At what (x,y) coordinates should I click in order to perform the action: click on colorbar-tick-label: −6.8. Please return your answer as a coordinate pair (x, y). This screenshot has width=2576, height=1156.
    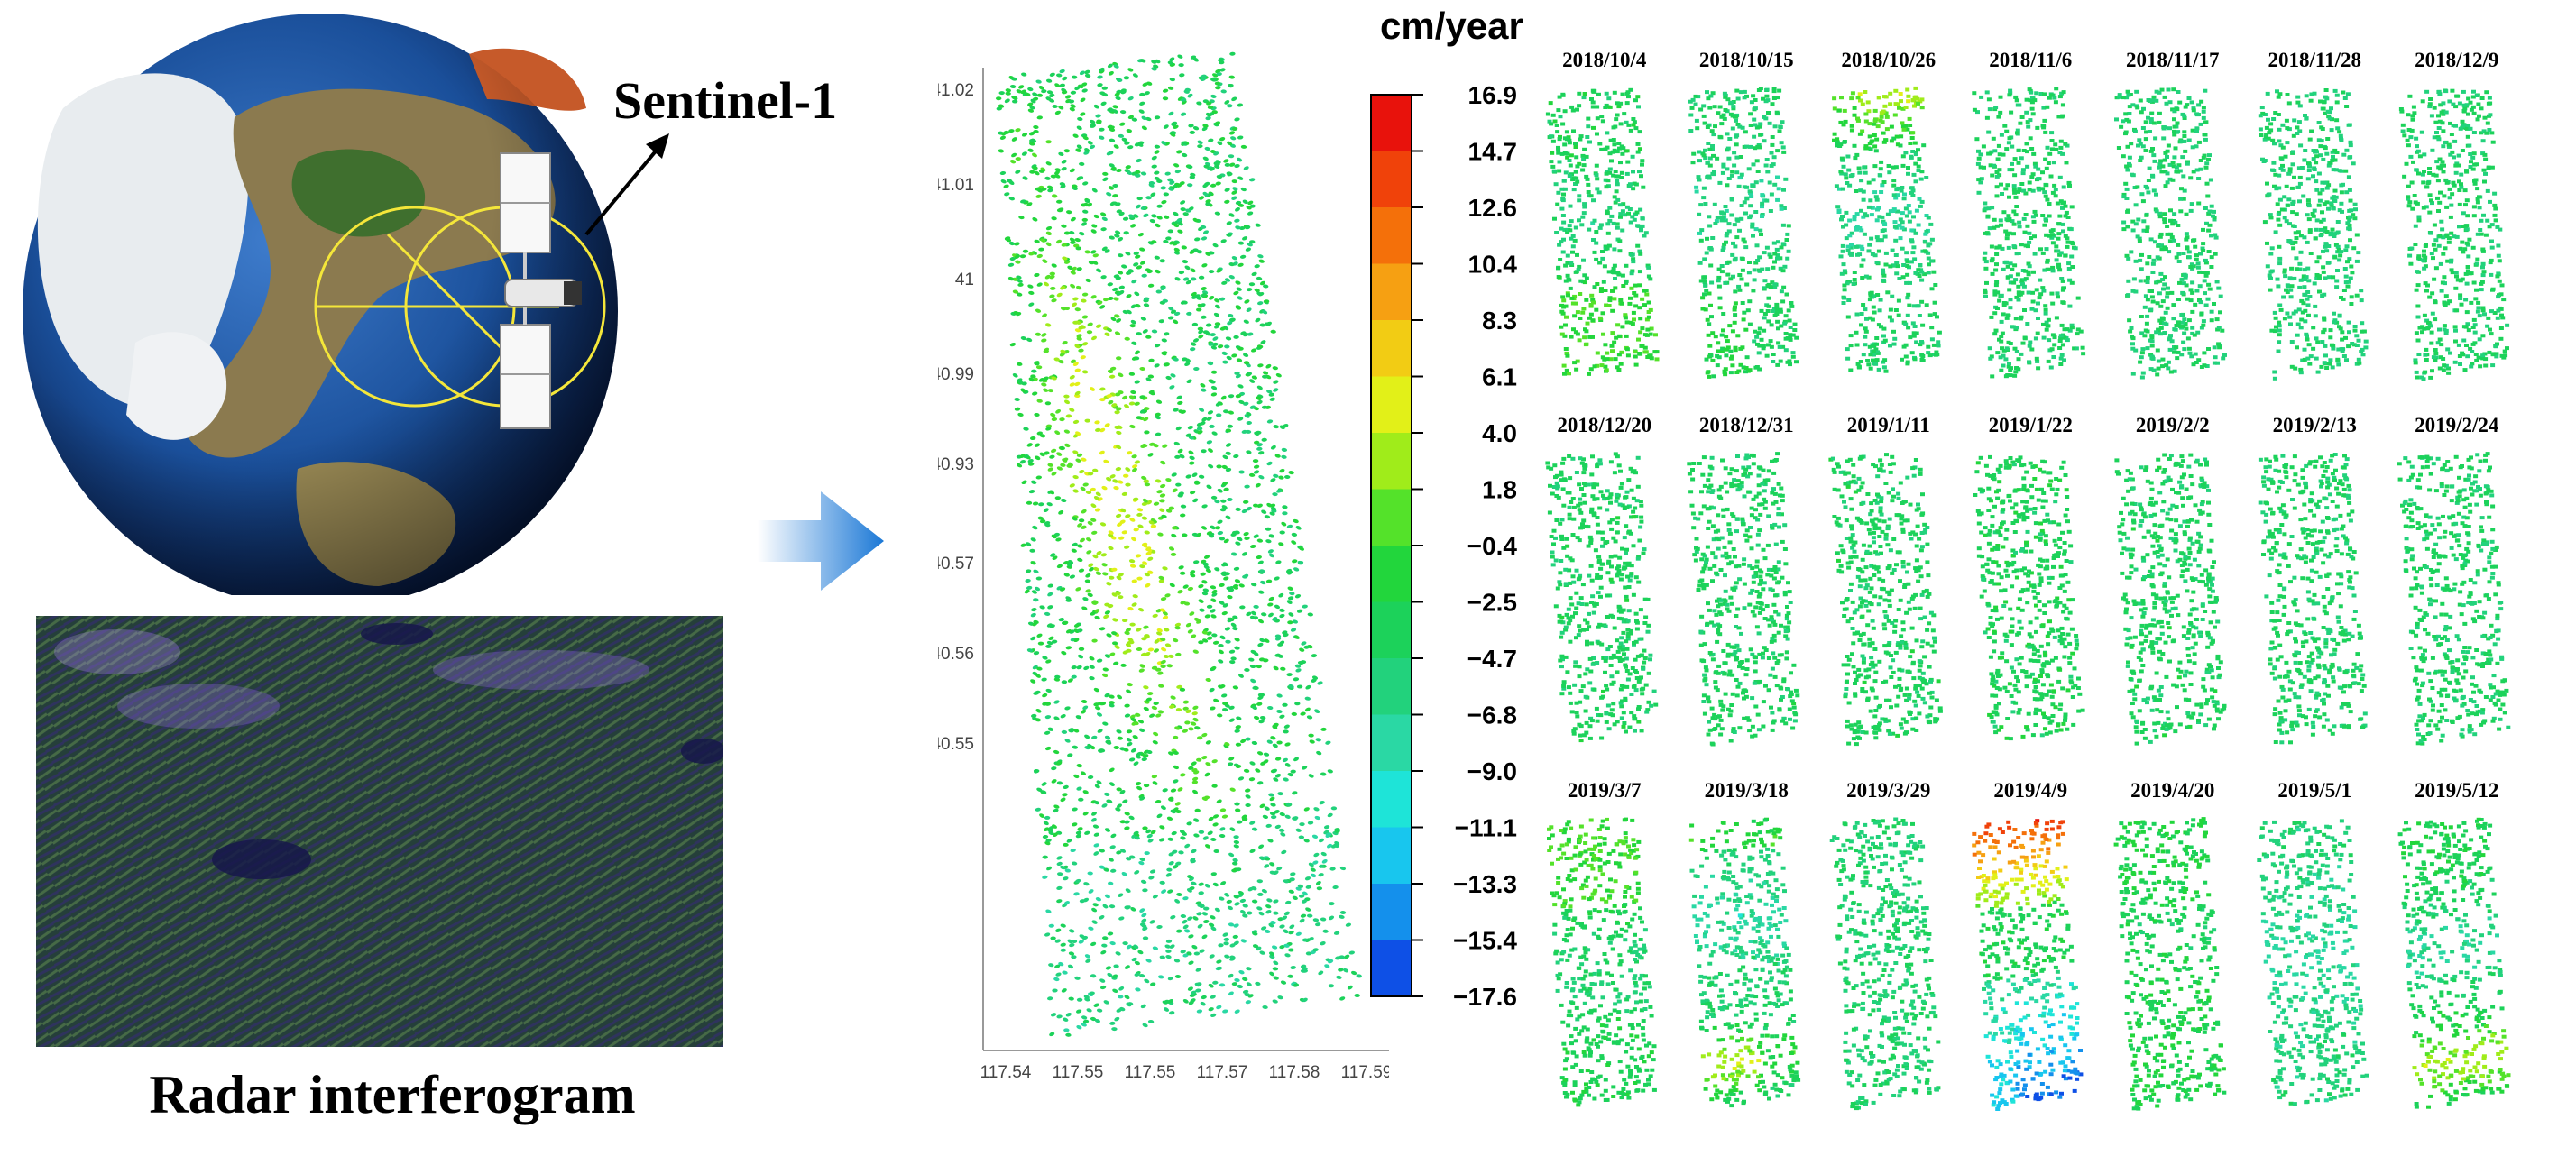
    Looking at the image, I should click on (1492, 715).